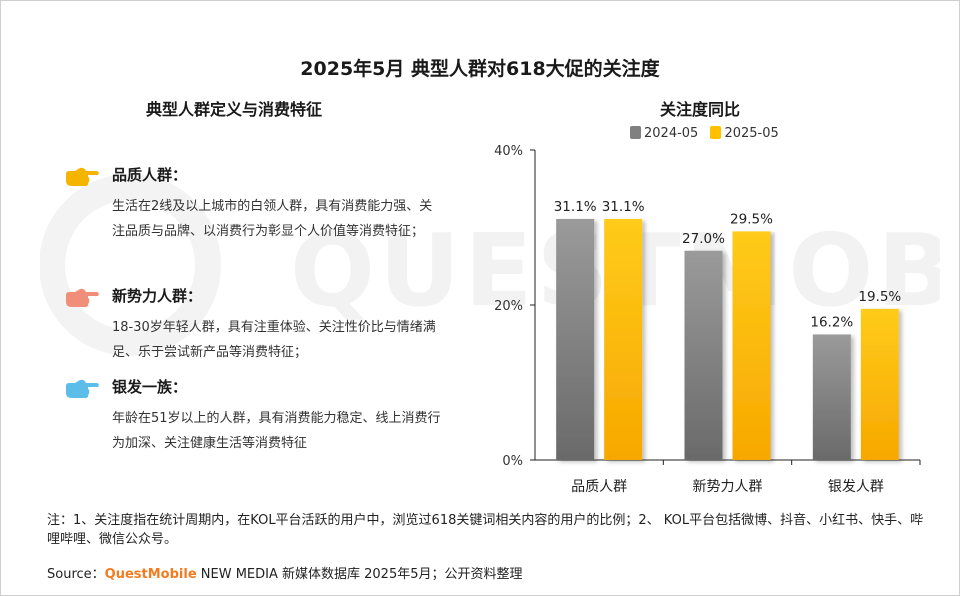  Describe the element at coordinates (76, 574) in the screenshot. I see `source-prefix: Source：` at that location.